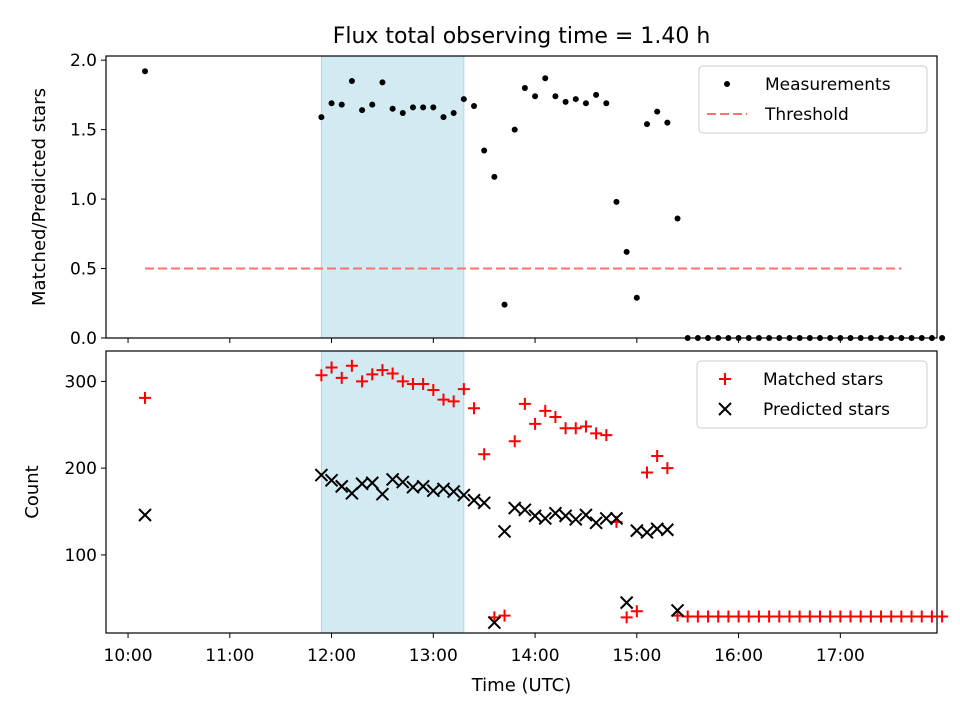 This screenshot has height=720, width=960. What do you see at coordinates (81, 382) in the screenshot?
I see `y-tick-label: 300` at bounding box center [81, 382].